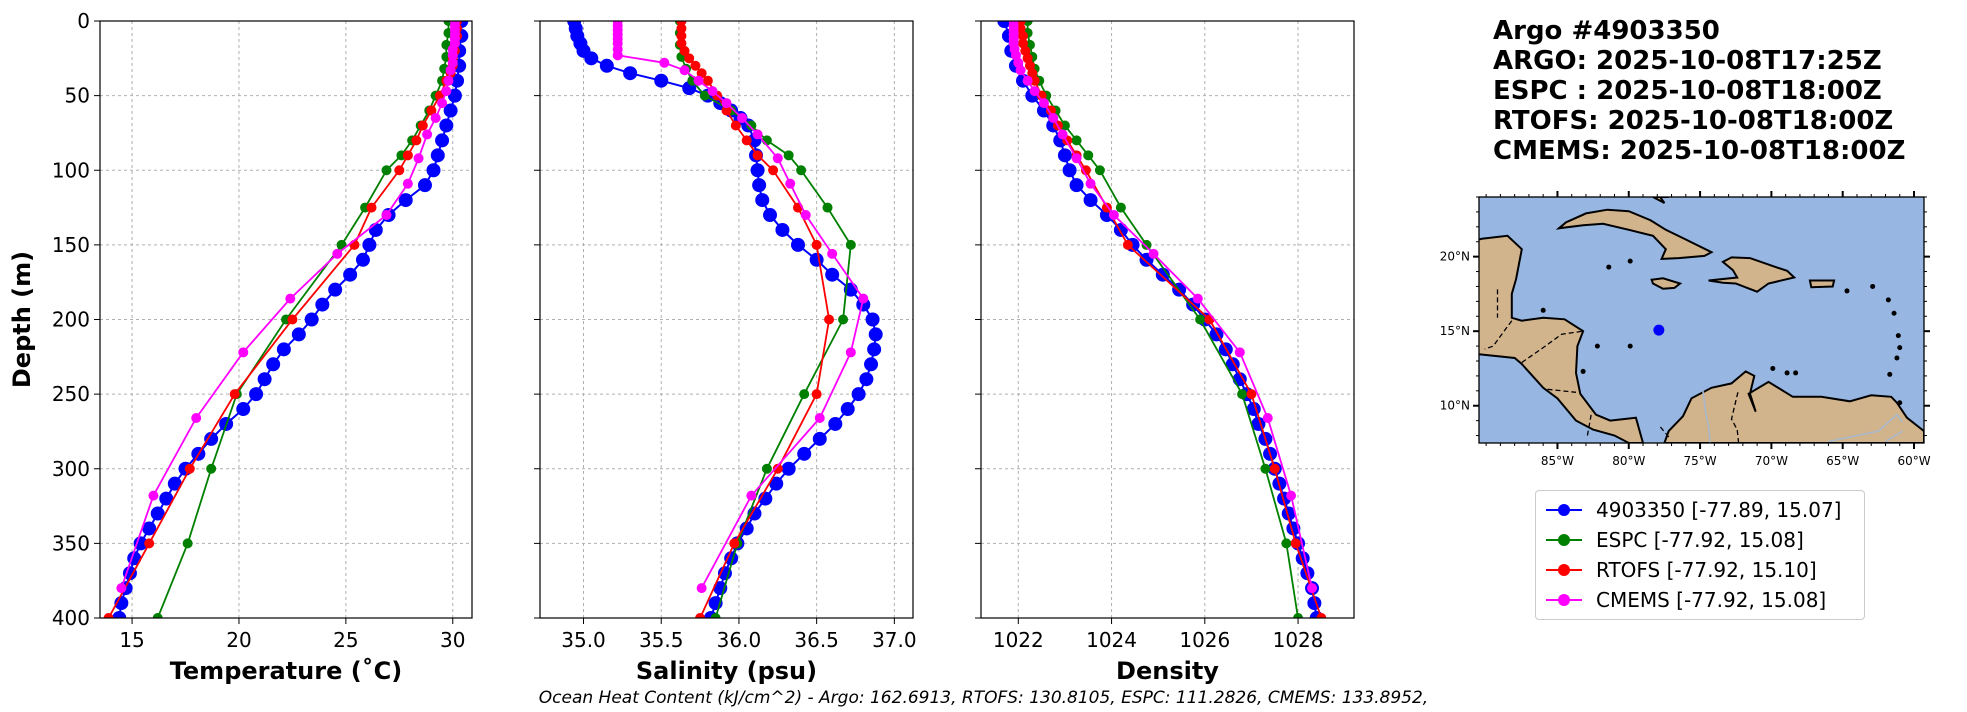 Image resolution: width=1967 pixels, height=712 pixels. Describe the element at coordinates (725, 319) in the screenshot. I see `series-group` at that location.